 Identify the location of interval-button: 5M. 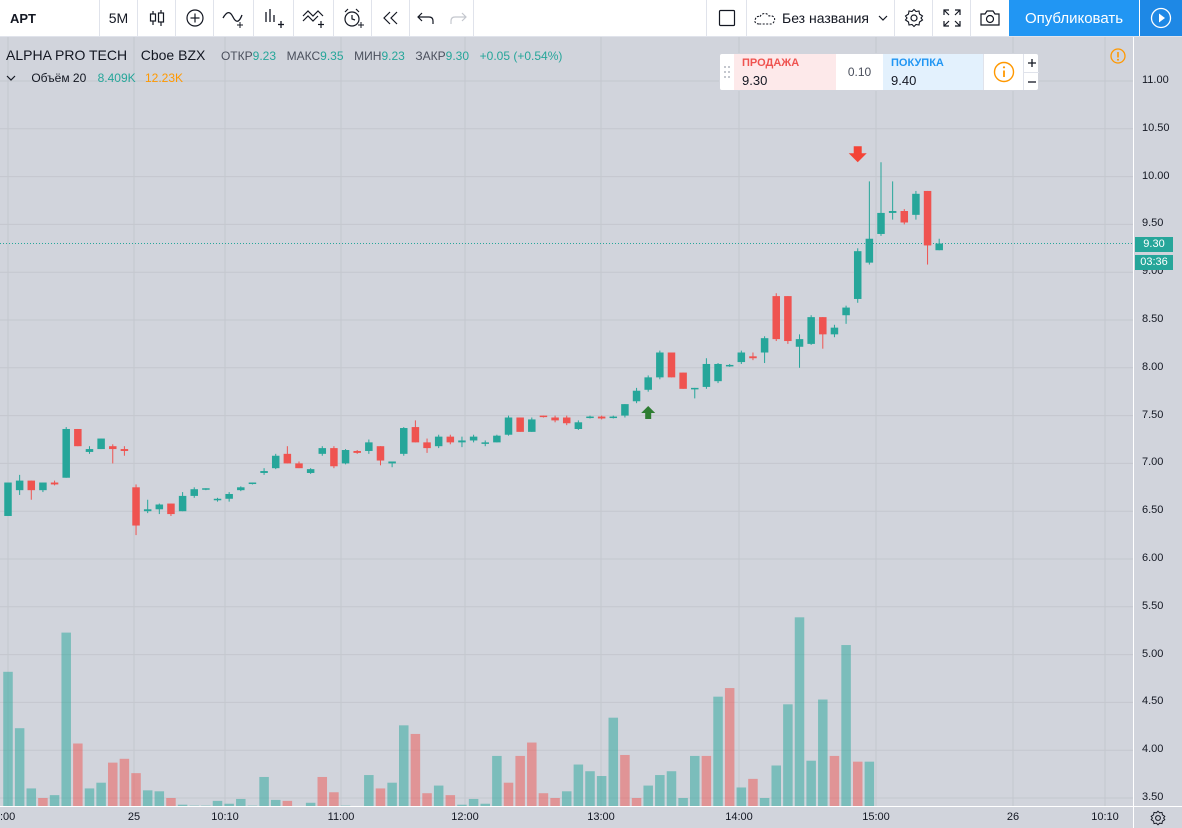
(119, 18).